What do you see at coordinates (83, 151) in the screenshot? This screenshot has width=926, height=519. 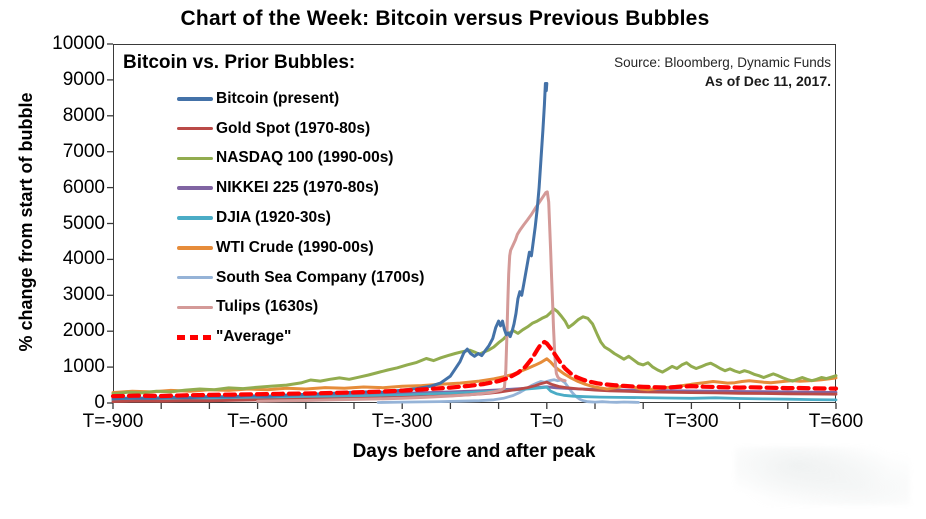 I see `y-tick-label: 7000` at bounding box center [83, 151].